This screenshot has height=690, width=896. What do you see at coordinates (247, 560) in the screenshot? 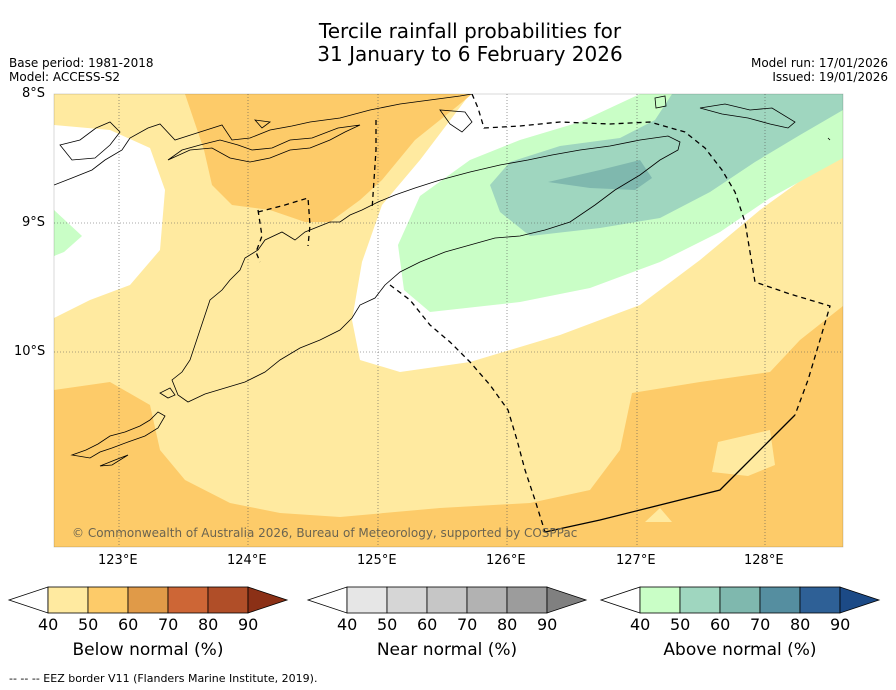
I see `lon-label-124e: 124°E` at bounding box center [247, 560].